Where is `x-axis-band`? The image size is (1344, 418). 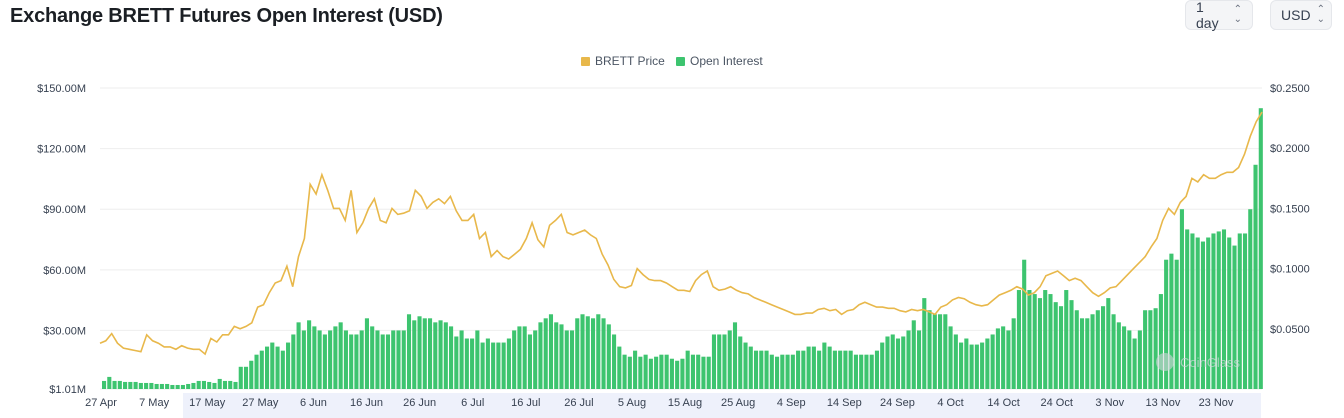
x-axis-band is located at coordinates (722, 405).